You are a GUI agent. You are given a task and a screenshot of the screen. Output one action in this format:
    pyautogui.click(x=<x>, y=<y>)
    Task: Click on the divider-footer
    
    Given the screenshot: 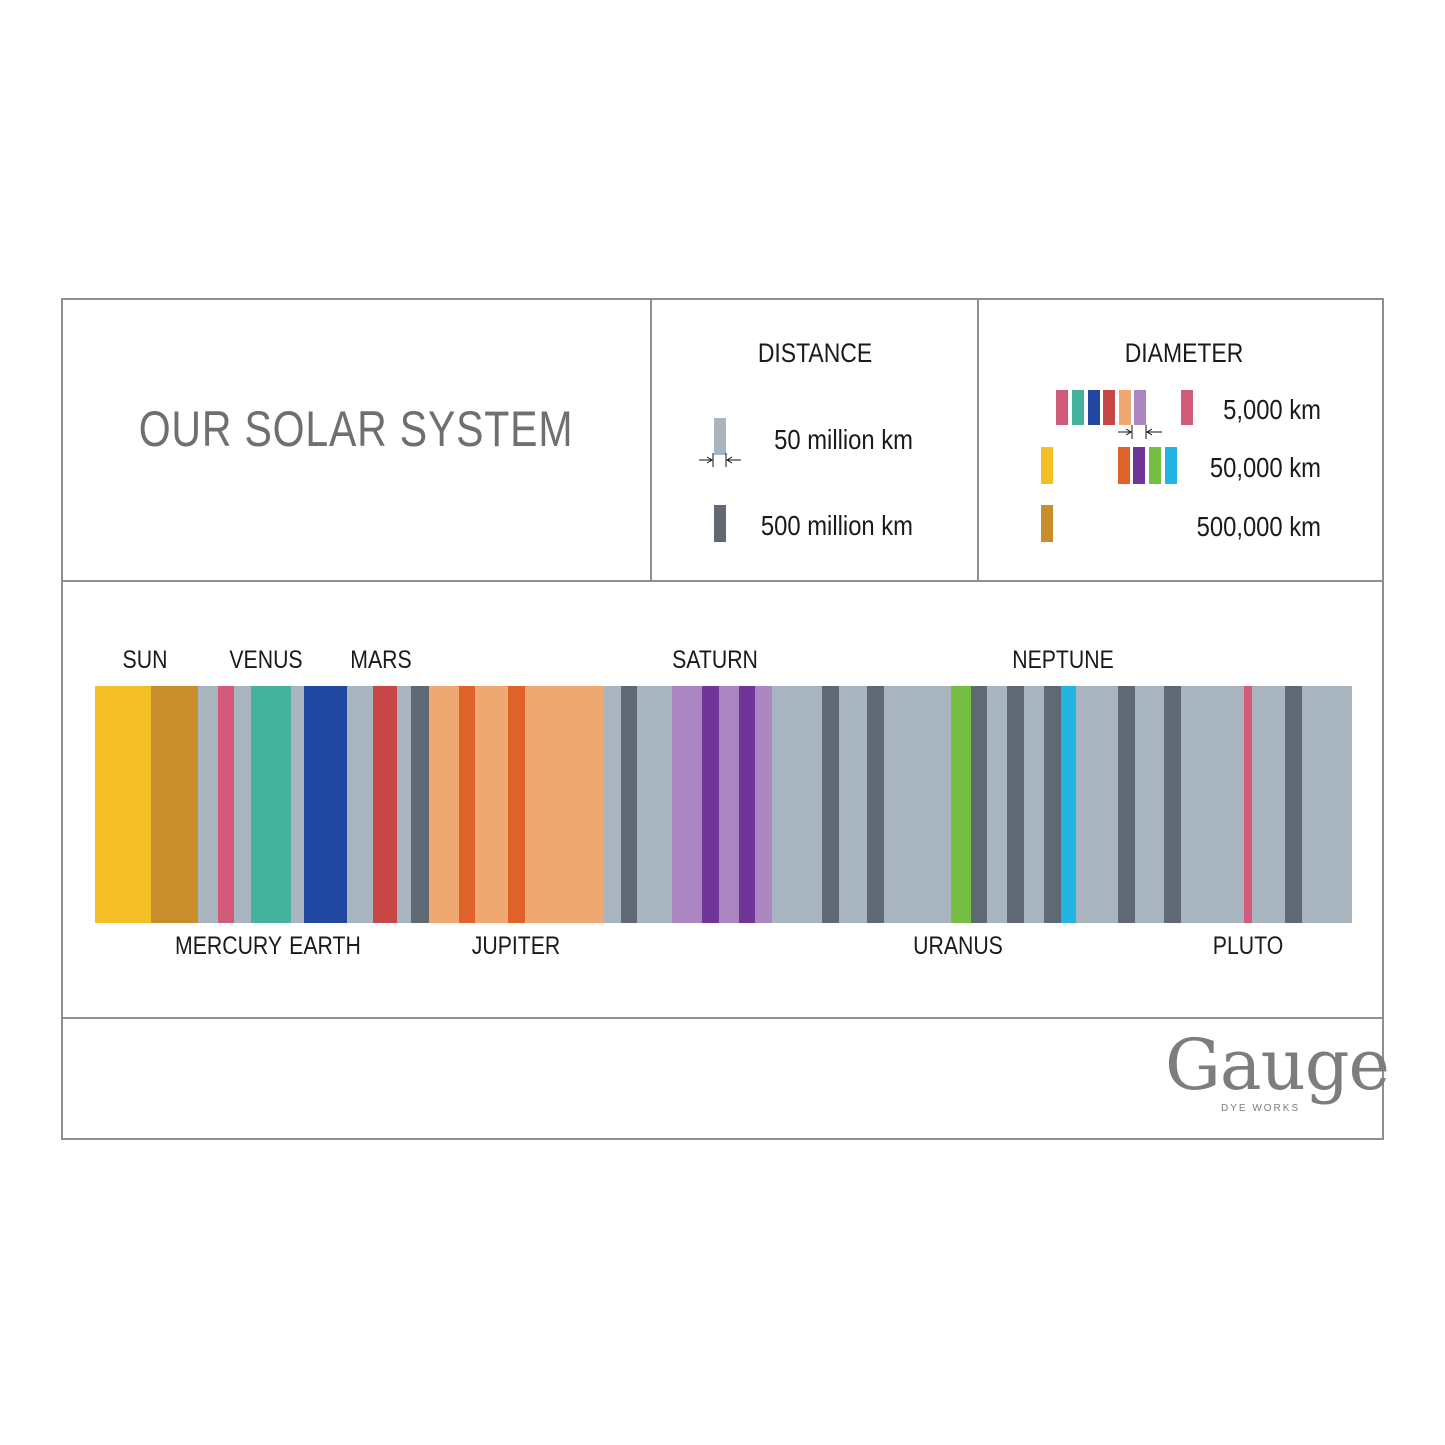 What is the action you would take?
    pyautogui.click(x=722, y=1018)
    